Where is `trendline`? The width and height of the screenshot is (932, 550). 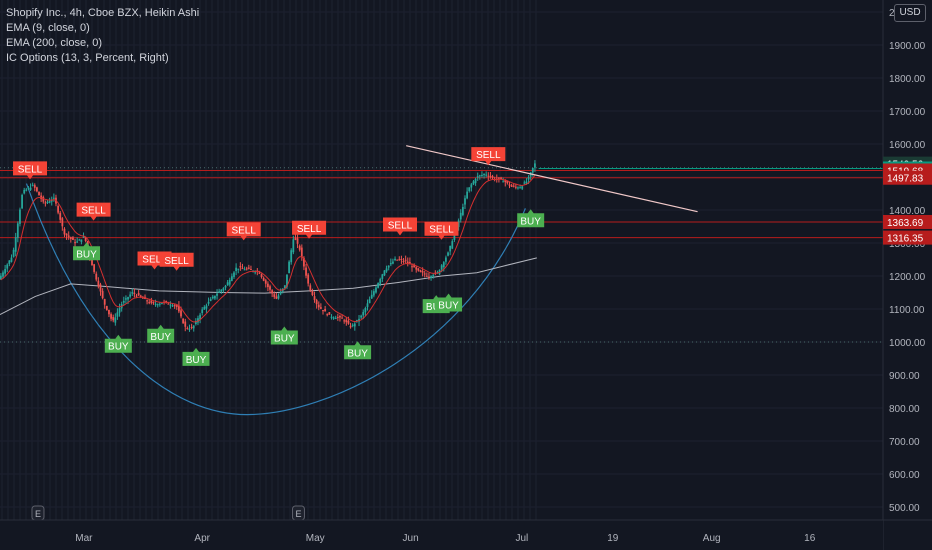 trendline is located at coordinates (552, 179).